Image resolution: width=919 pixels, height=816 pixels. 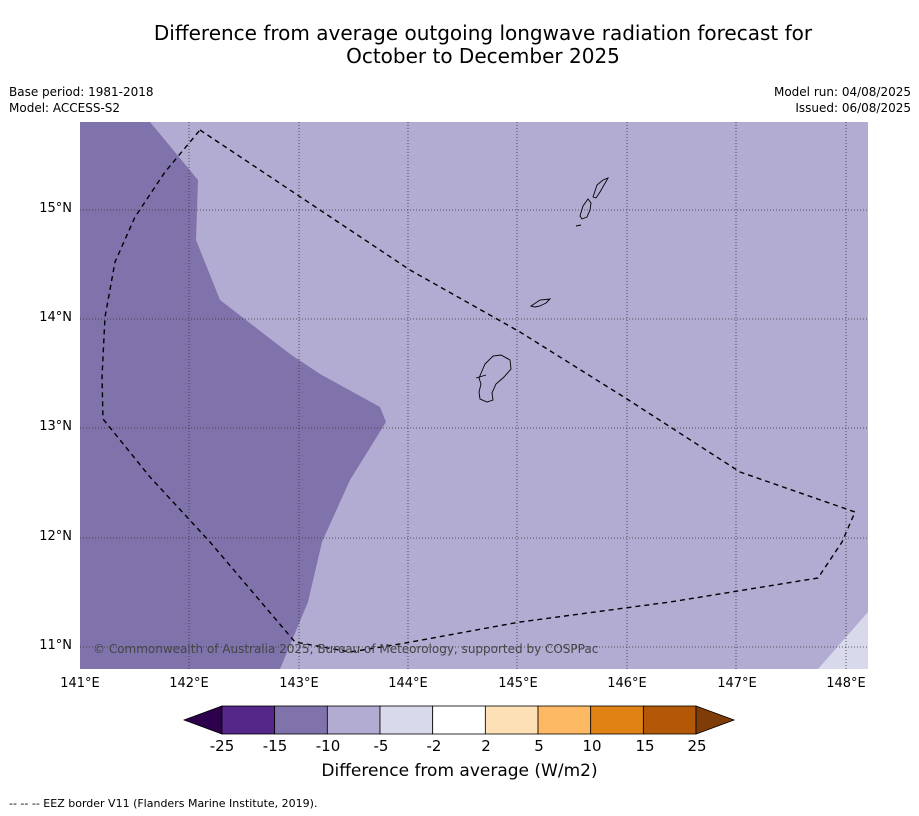 I want to click on colorbar-swatch-extend-high, so click(x=715, y=720).